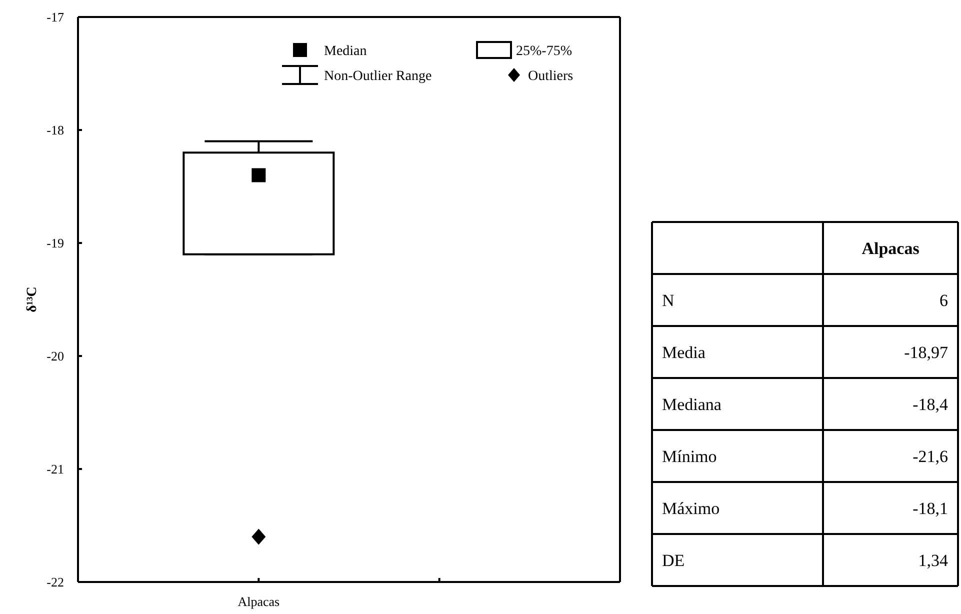  I want to click on category-label: N, so click(668, 300).